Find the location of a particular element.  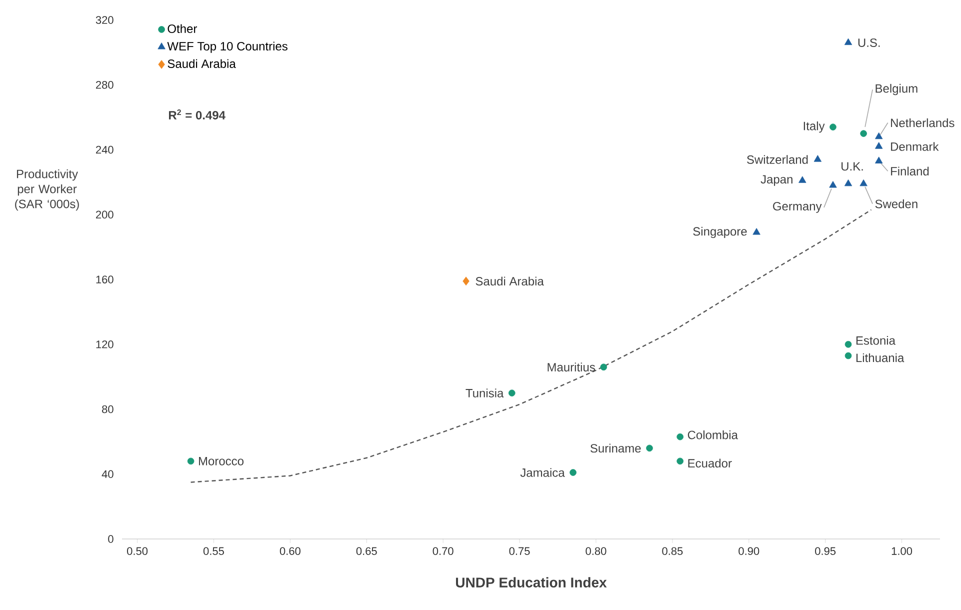

x-tick-label: 0.85 is located at coordinates (672, 551).